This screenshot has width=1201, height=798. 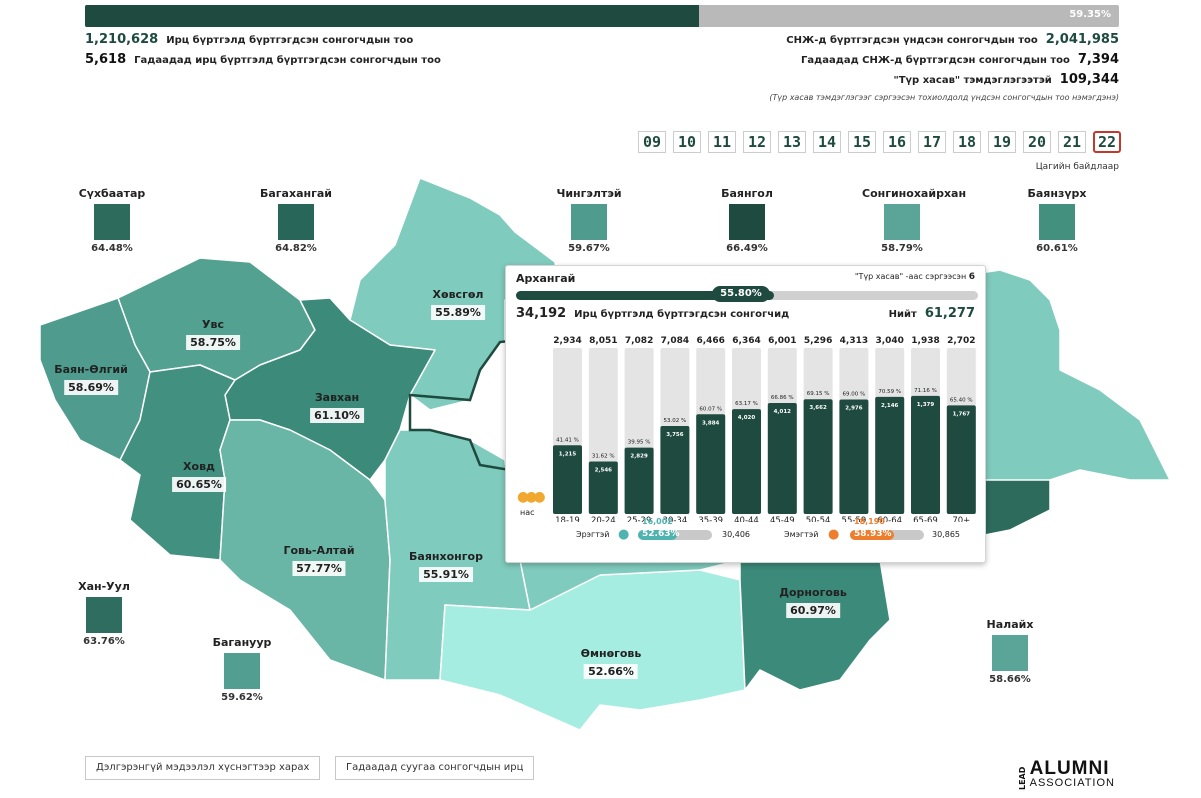 What do you see at coordinates (675, 421) in the screenshot?
I see `age-percent-label: 53.02 %` at bounding box center [675, 421].